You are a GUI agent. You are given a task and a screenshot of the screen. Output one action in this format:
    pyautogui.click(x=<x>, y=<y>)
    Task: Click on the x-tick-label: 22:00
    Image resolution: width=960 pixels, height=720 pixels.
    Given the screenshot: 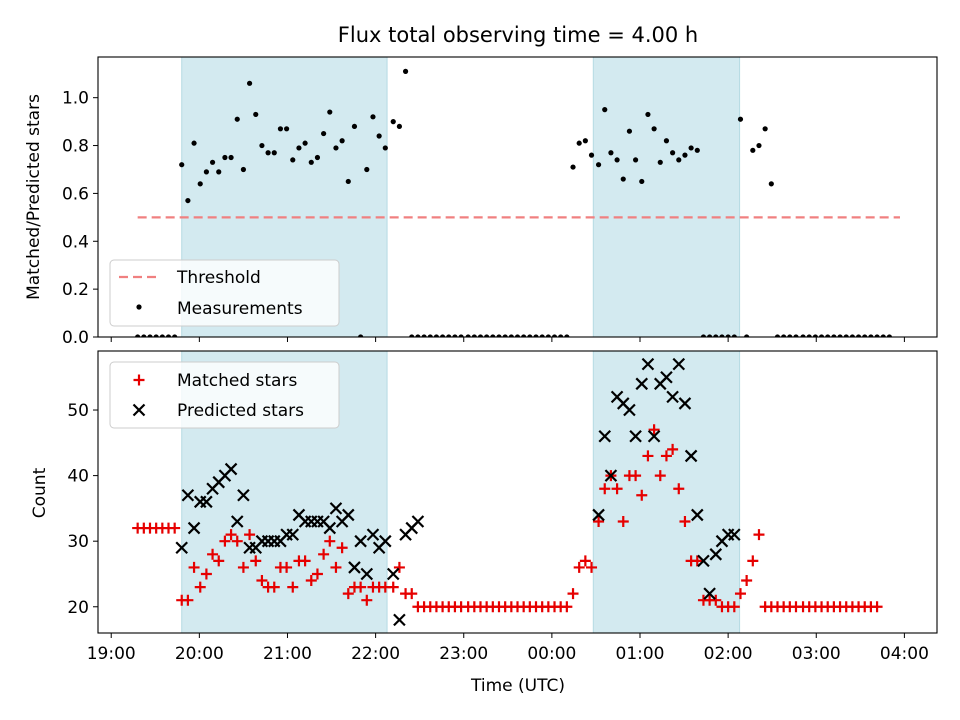 What is the action you would take?
    pyautogui.click(x=375, y=654)
    